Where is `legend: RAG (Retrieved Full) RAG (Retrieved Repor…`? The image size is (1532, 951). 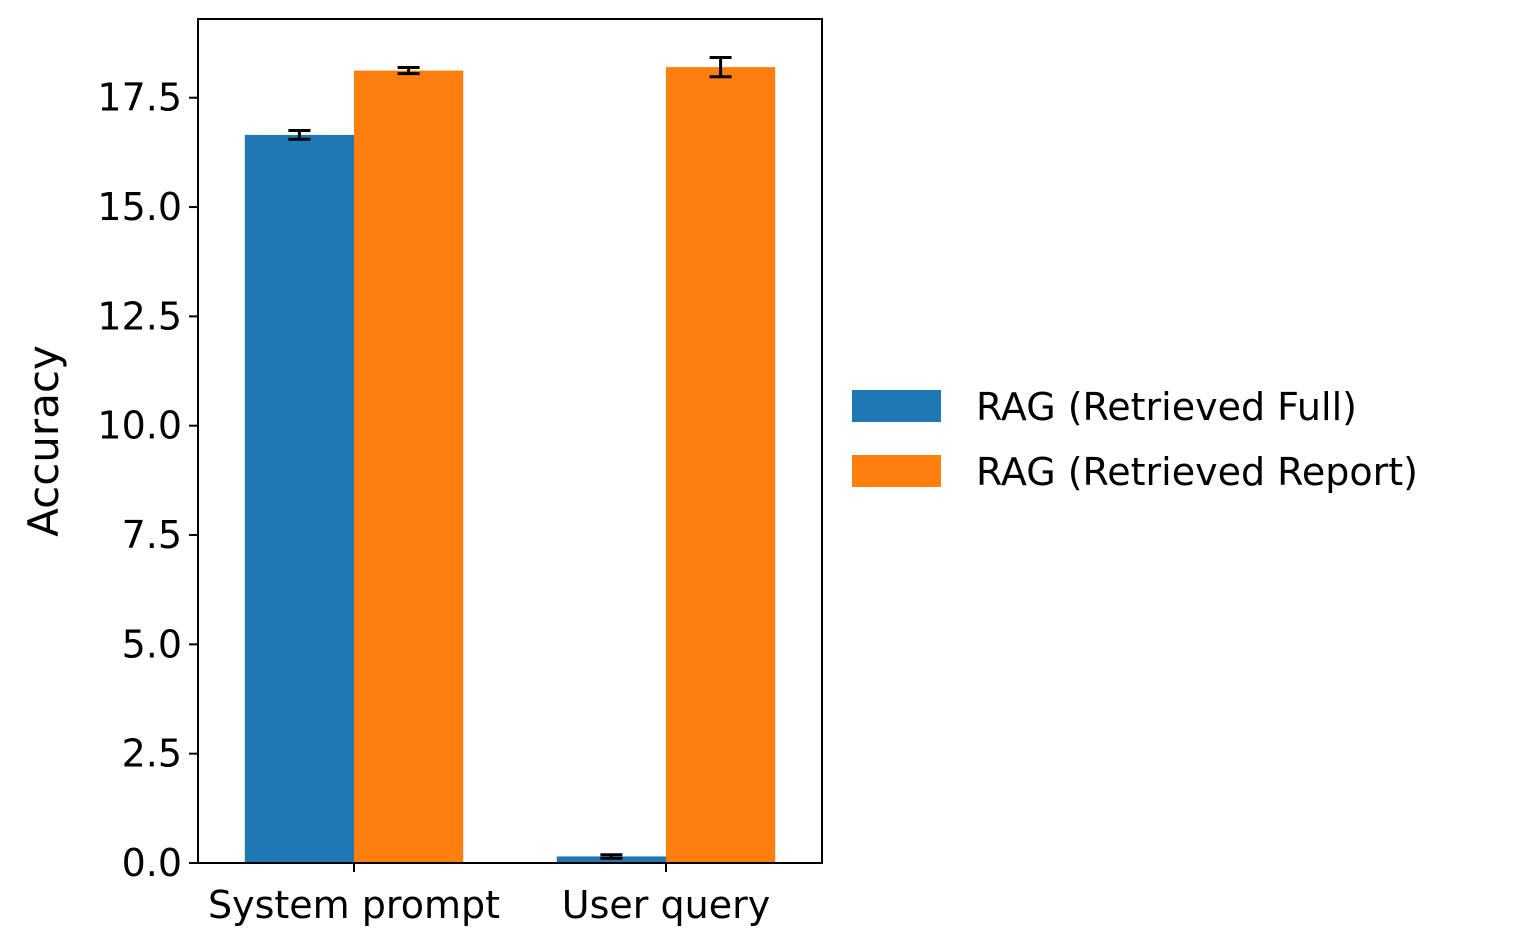 legend: RAG (Retrieved Full) RAG (Retrieved Repor… is located at coordinates (1135, 439).